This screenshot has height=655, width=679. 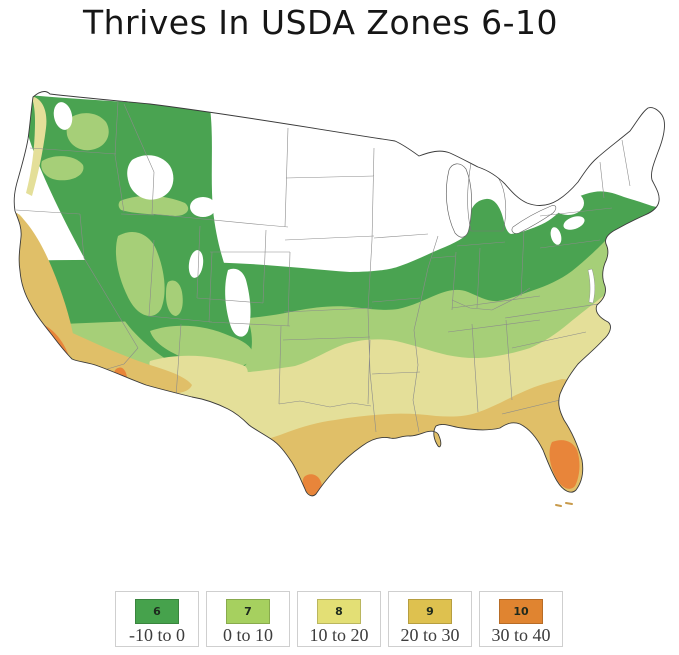 What do you see at coordinates (202, 346) in the screenshot?
I see `zone-7-patch-az-nm` at bounding box center [202, 346].